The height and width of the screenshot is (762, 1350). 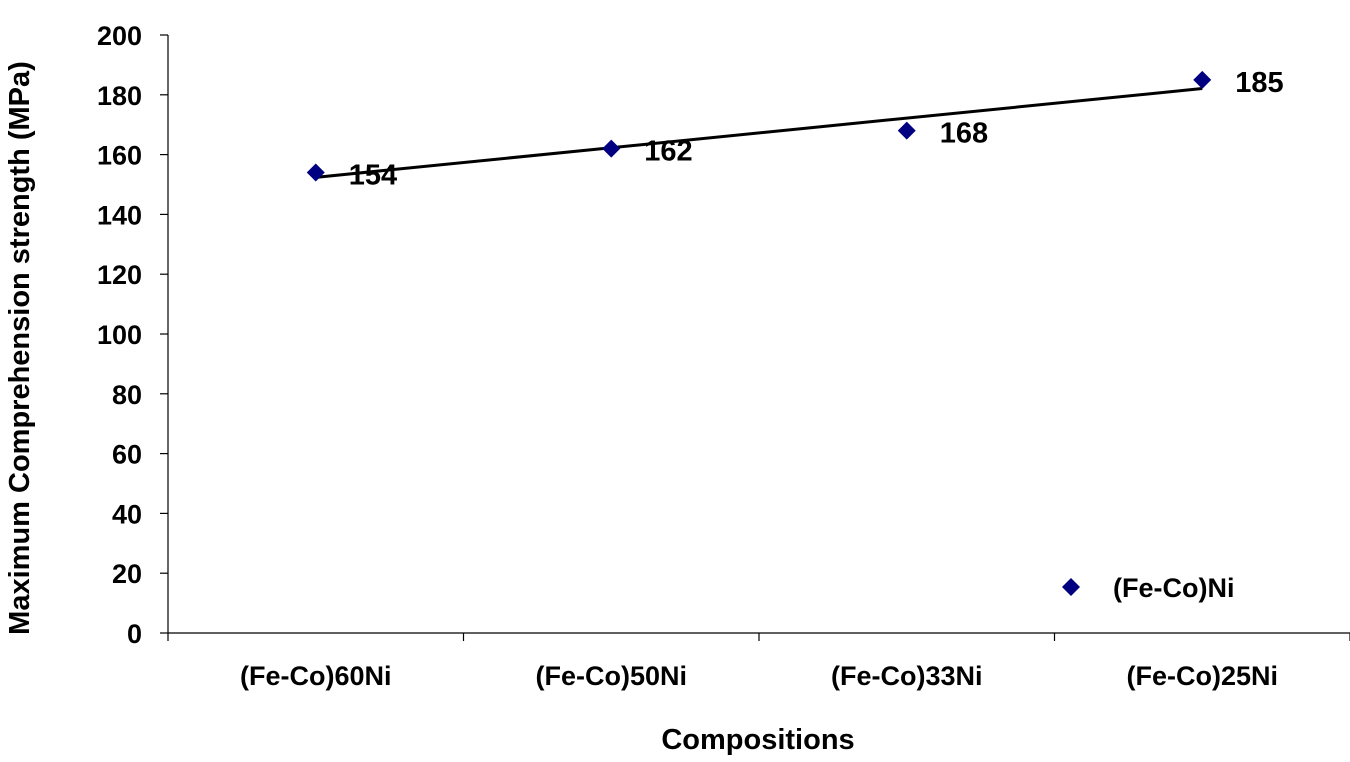 I want to click on data-labels: 154 162 168 185, so click(x=816, y=129).